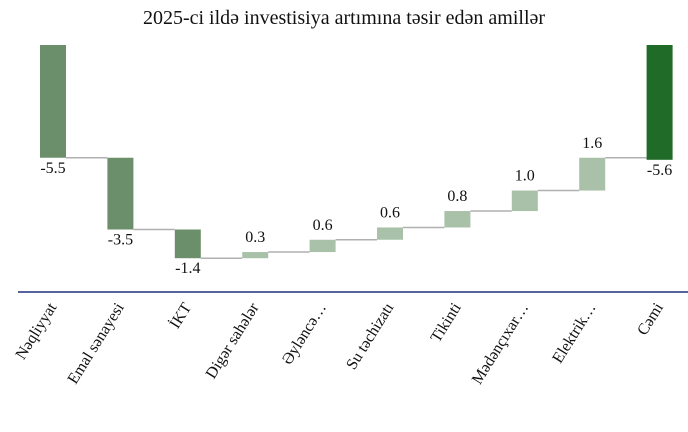 The width and height of the screenshot is (688, 432). What do you see at coordinates (370, 336) in the screenshot?
I see `x-tick-label: Su təchizatı` at bounding box center [370, 336].